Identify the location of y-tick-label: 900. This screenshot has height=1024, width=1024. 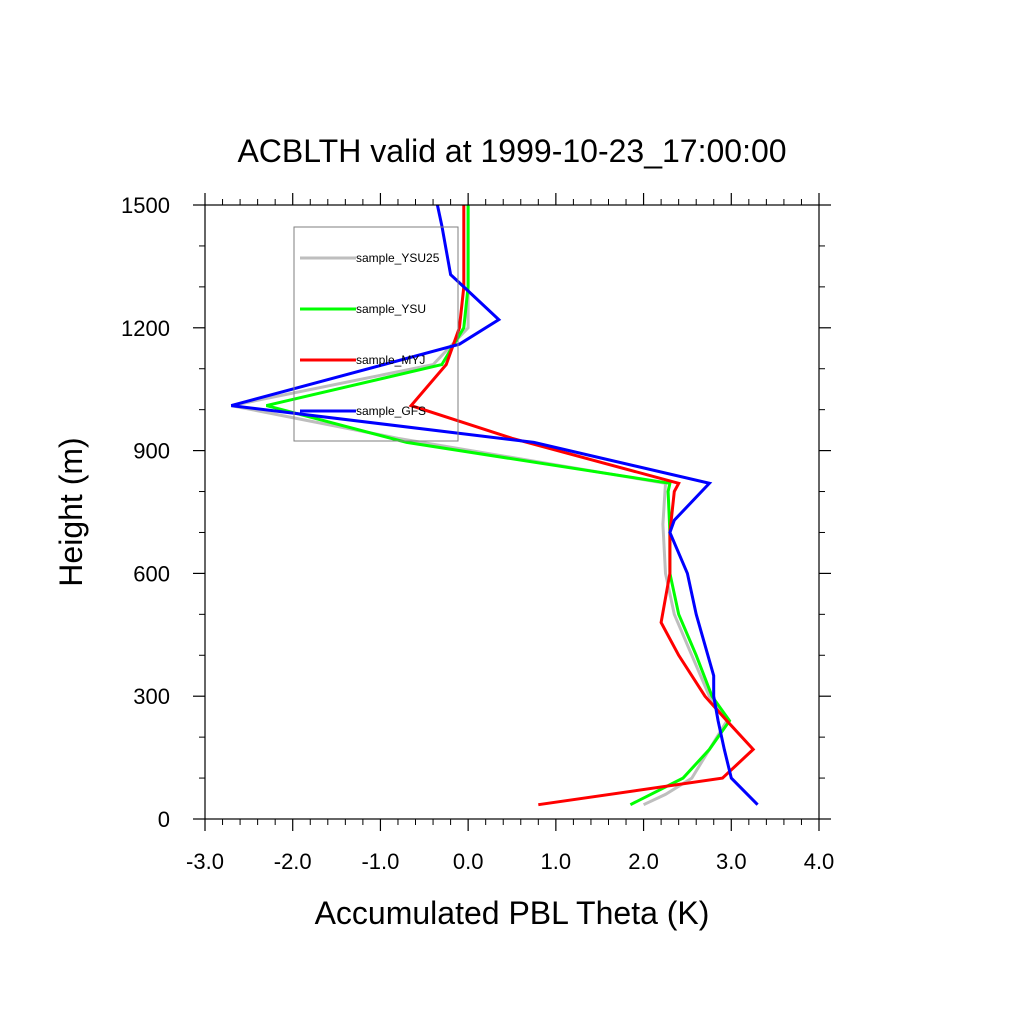
(151, 451).